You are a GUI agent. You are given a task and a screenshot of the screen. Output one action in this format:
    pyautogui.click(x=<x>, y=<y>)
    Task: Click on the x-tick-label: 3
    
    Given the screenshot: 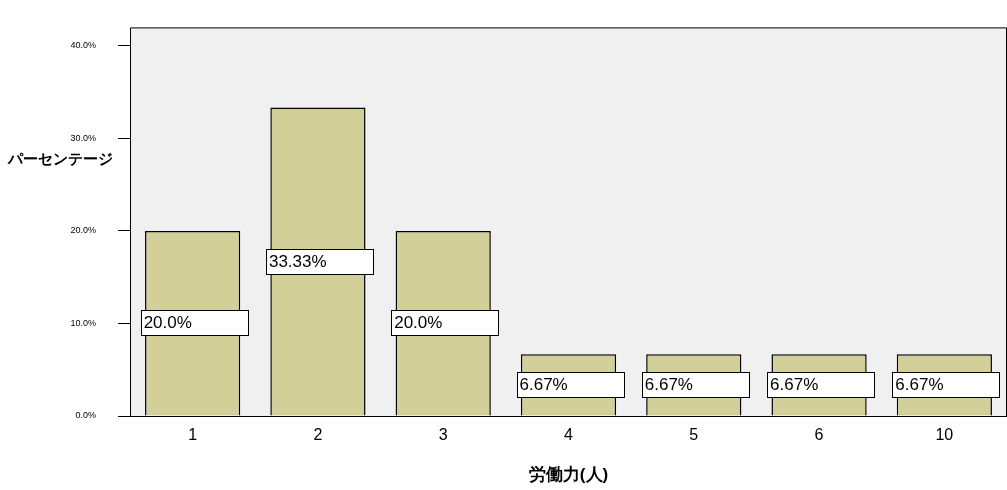 What is the action you would take?
    pyautogui.click(x=443, y=435)
    